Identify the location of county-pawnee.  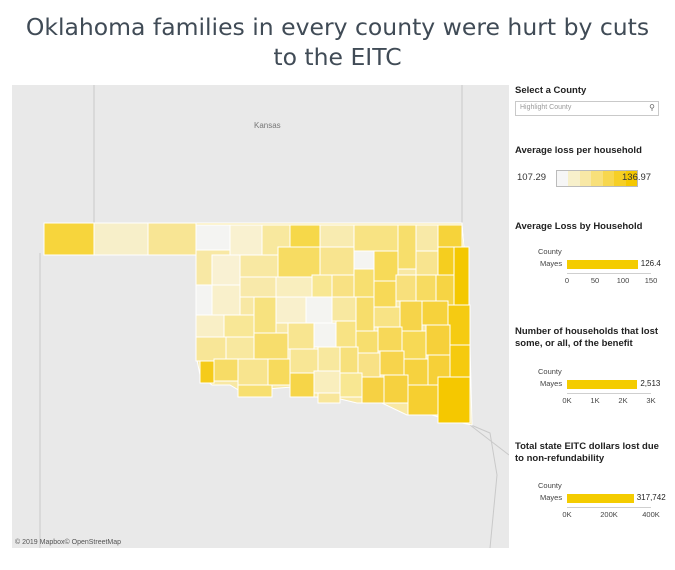
(364, 260).